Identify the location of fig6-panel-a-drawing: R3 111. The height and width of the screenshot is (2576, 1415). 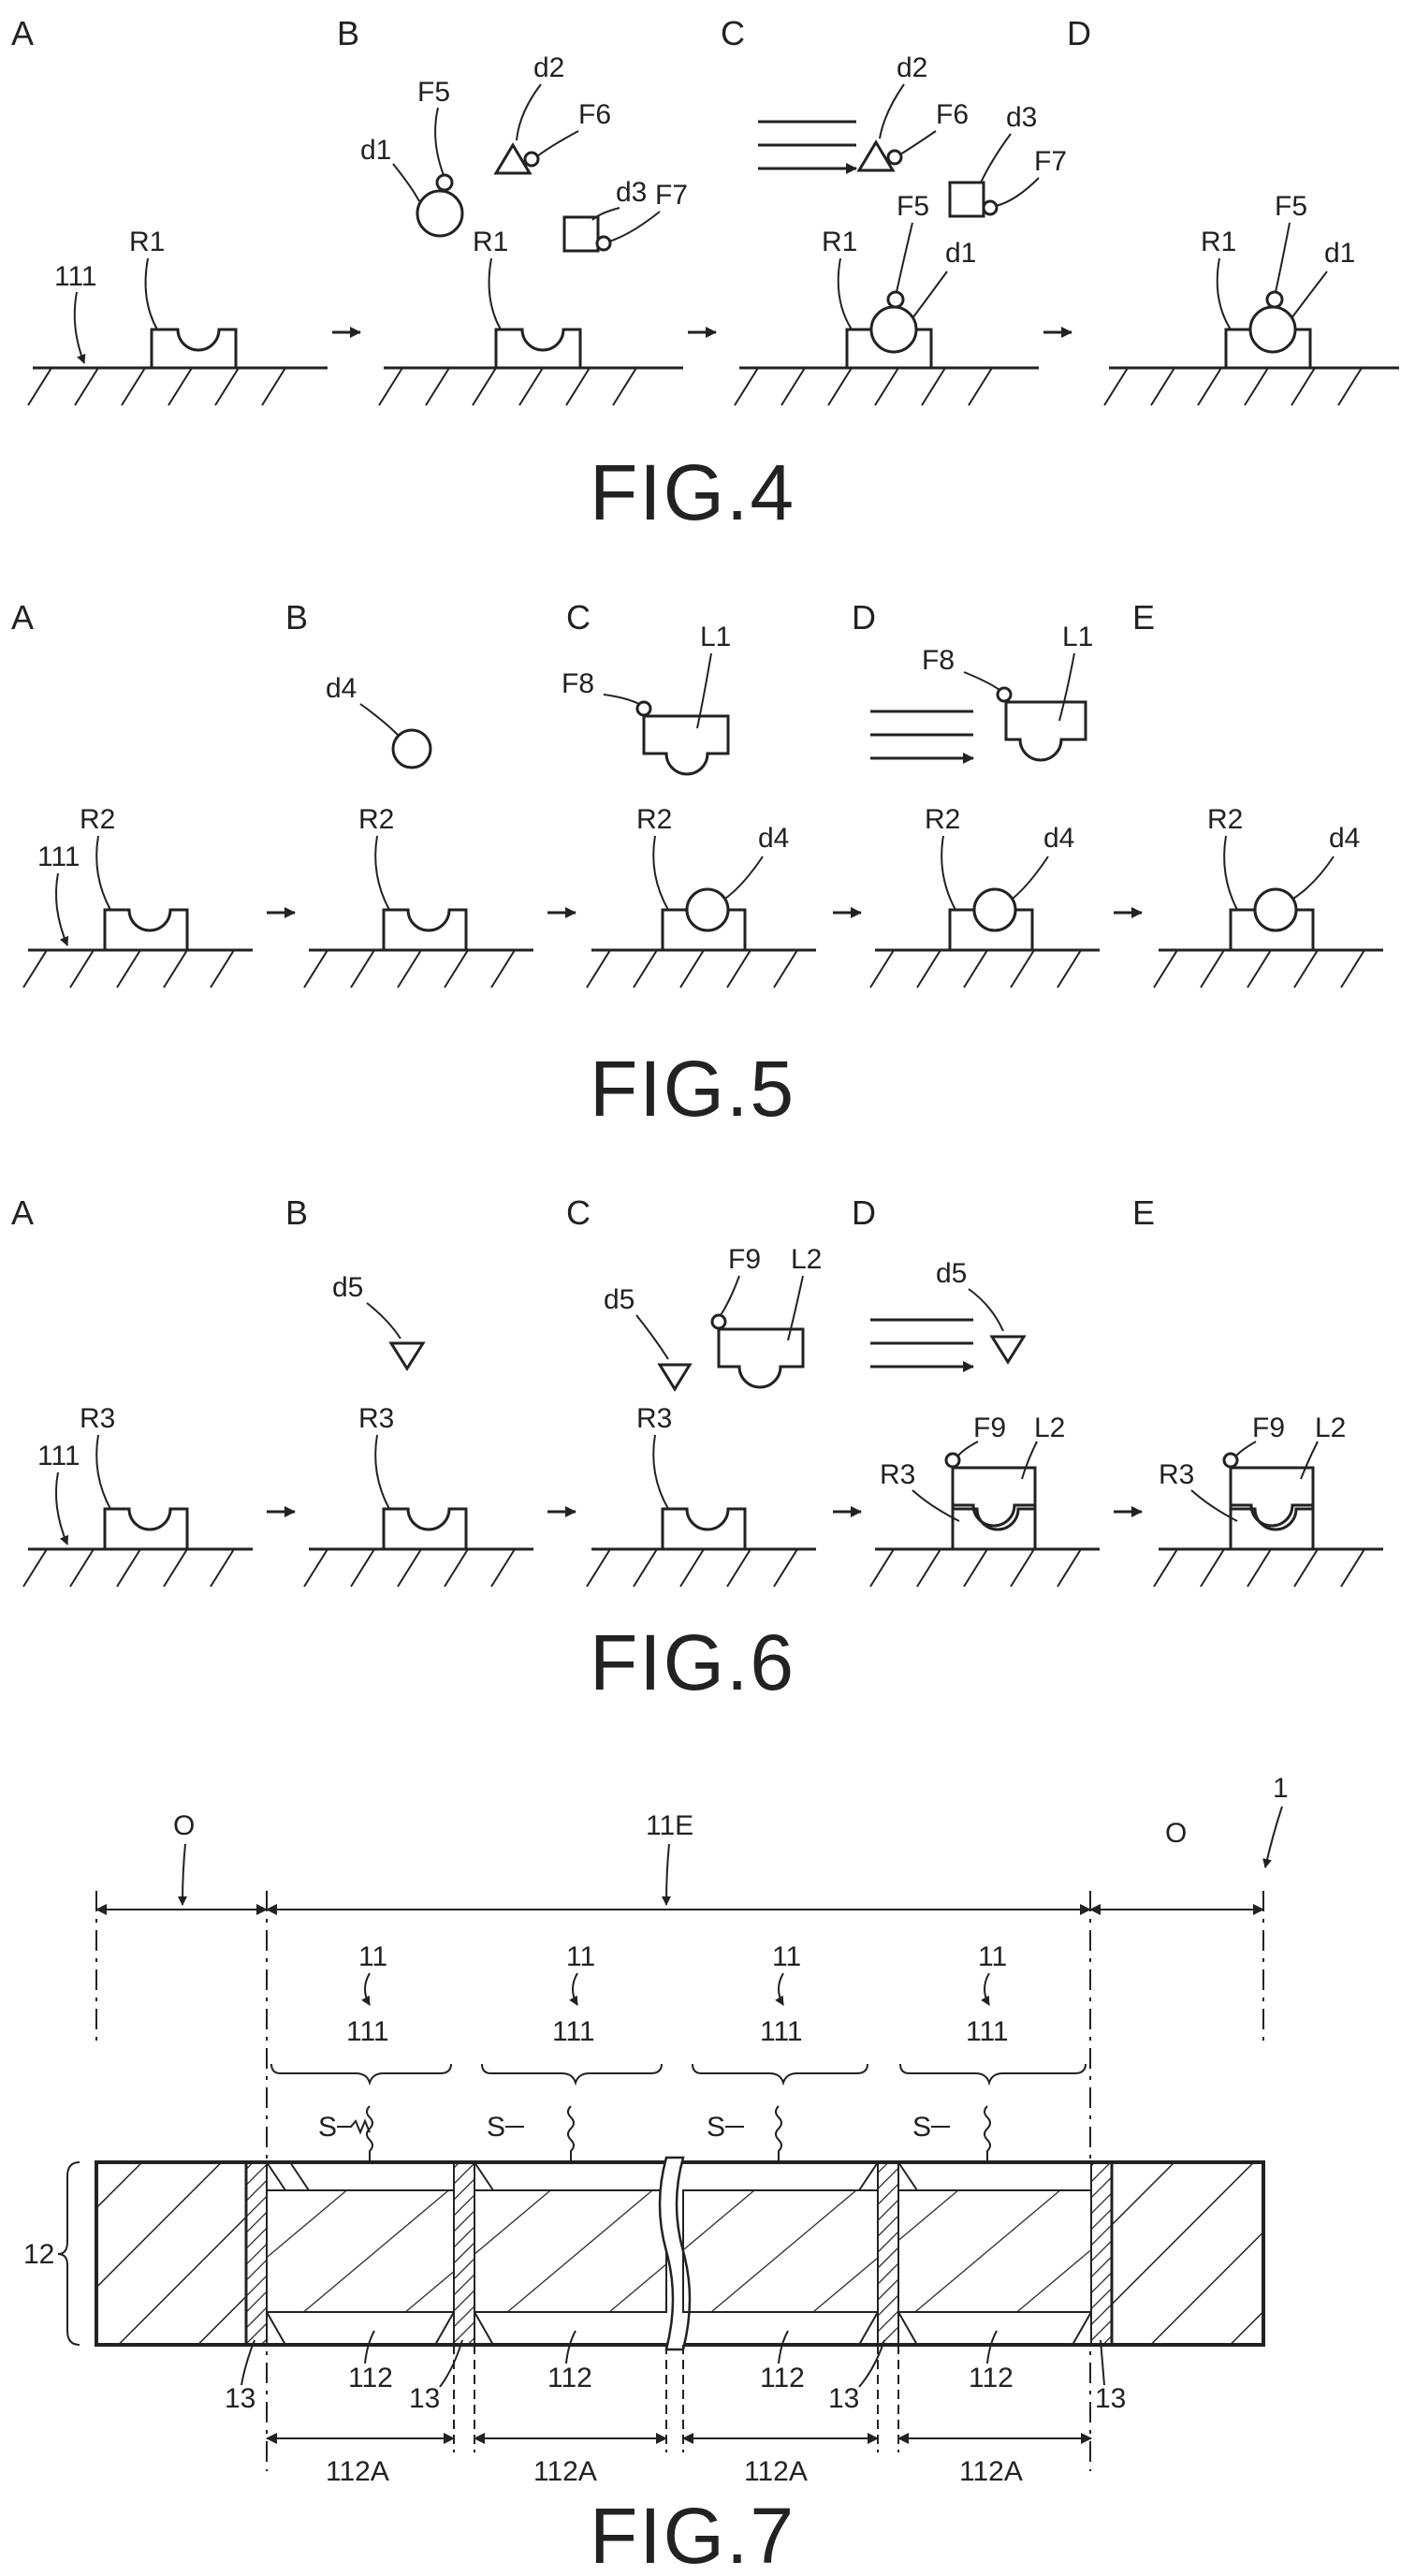
(138, 1495).